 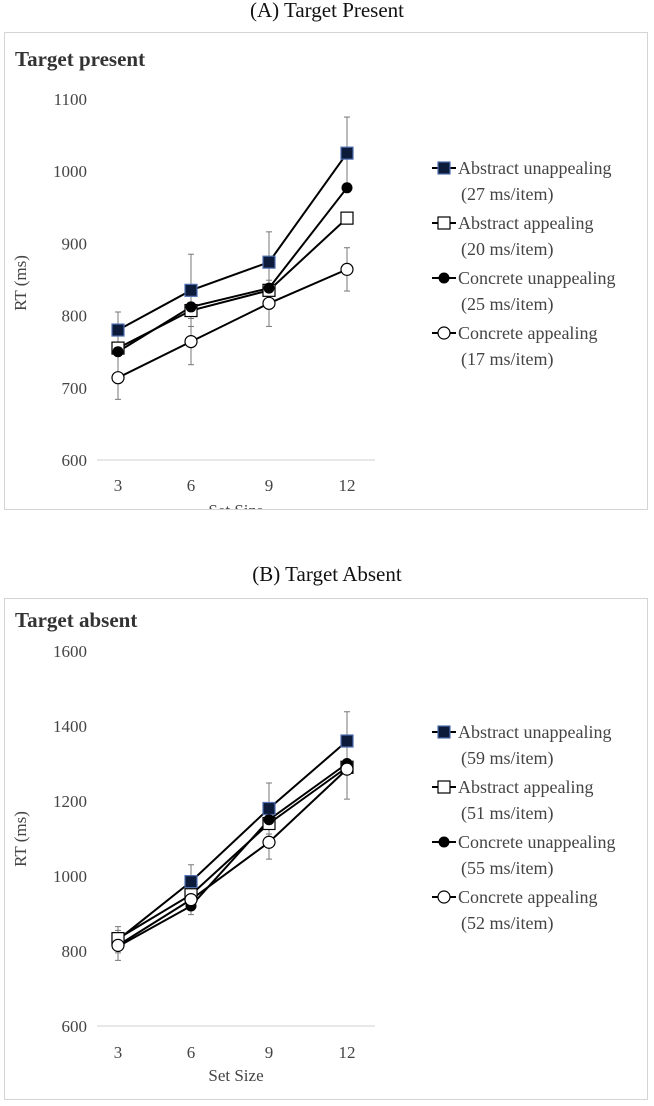 I want to click on caption-b: (B) Target Absent, so click(x=327, y=574).